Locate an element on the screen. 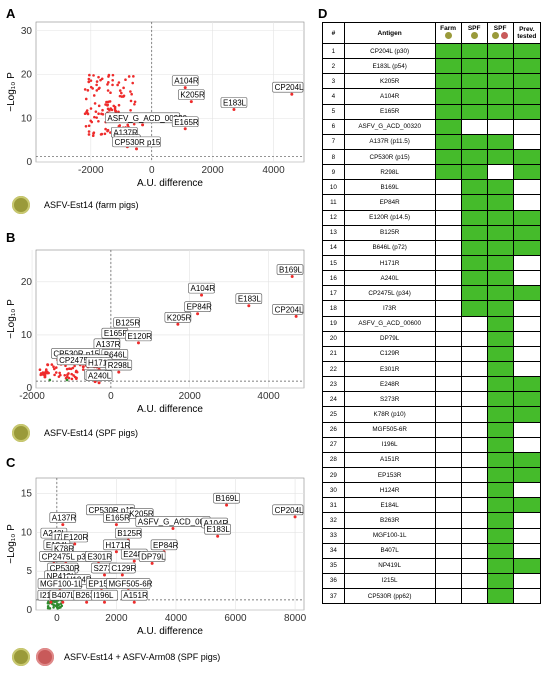 The height and width of the screenshot is (673, 550). svg-text: ASFV_G_ACD_00320 is located at coordinates (147, 118).